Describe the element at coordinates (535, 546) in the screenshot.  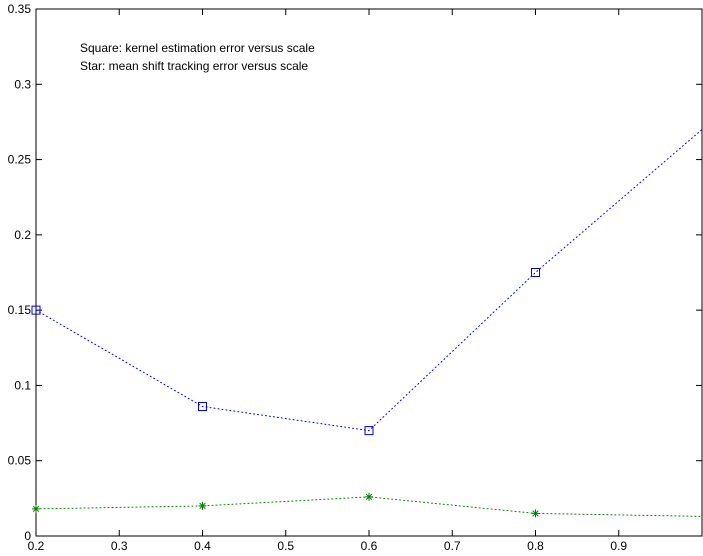
I see `x-tick-label: 0.8` at that location.